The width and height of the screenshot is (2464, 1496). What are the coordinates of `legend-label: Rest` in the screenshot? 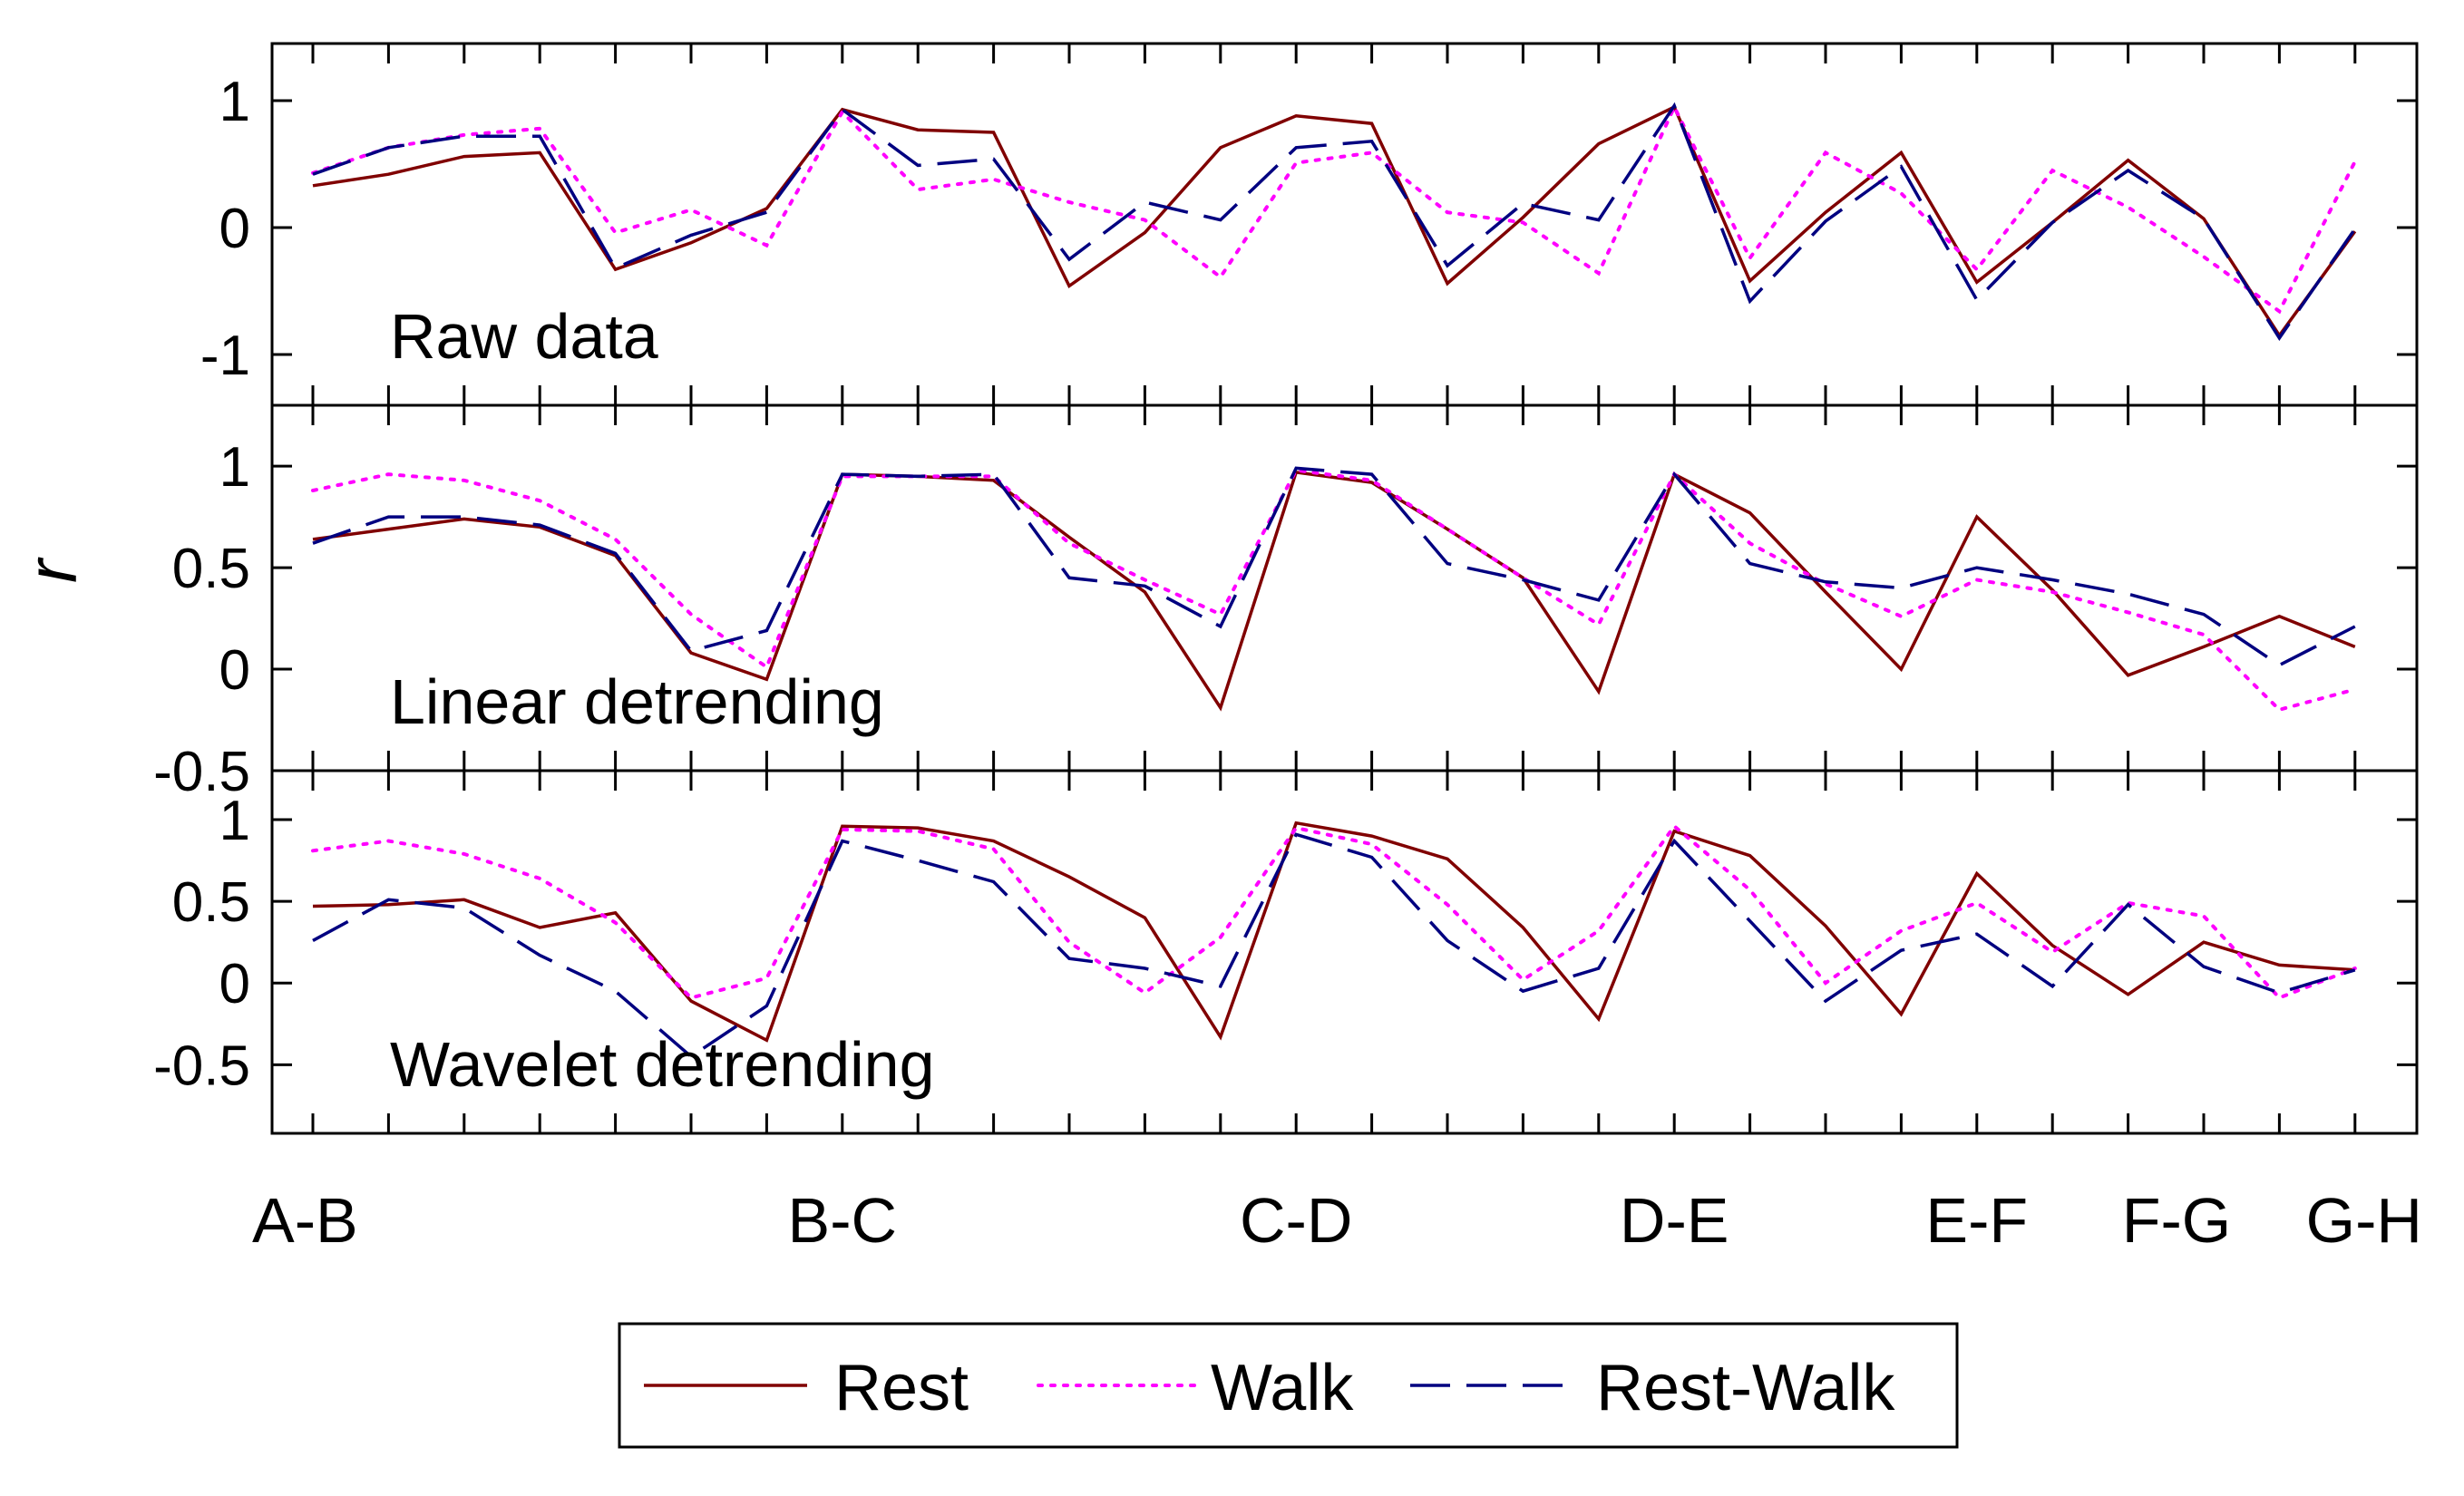 It's located at (901, 1388).